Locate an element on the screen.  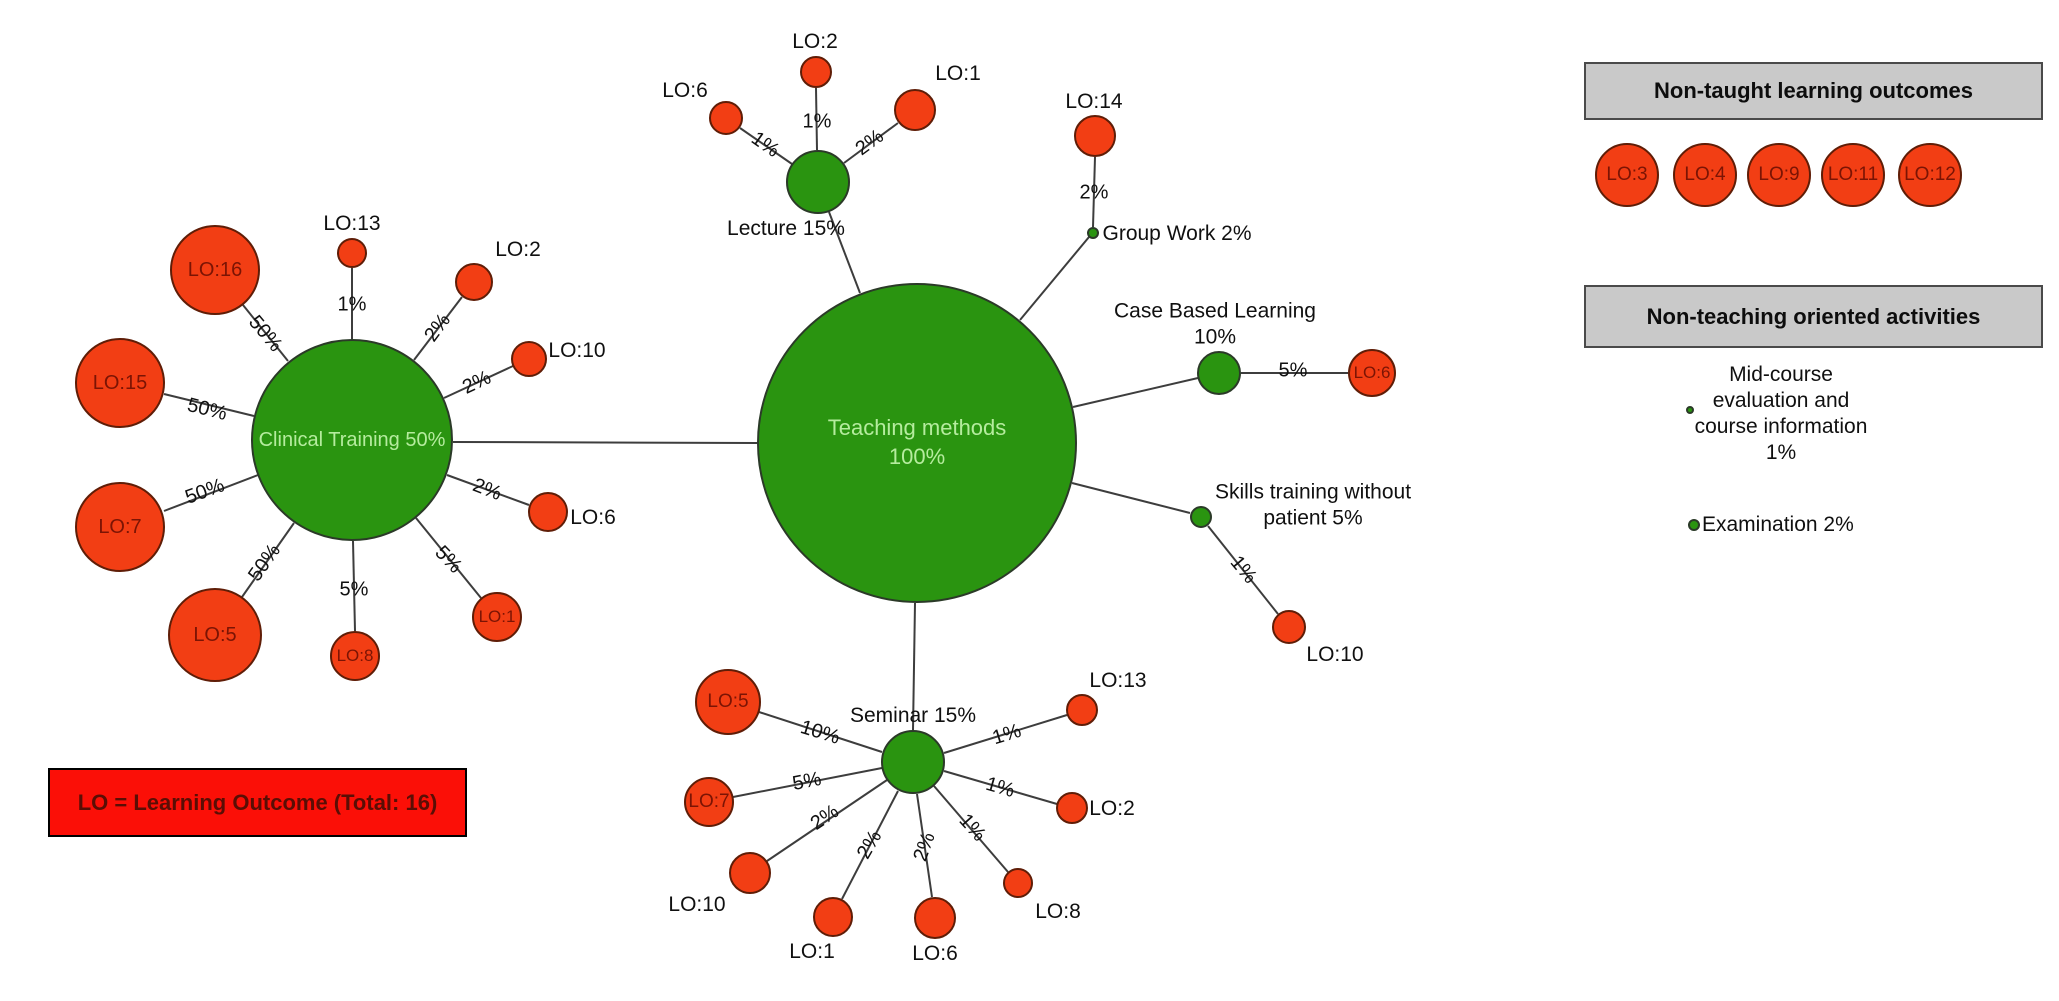
node-label-clinical-lo1: LO:1 is located at coordinates (497, 616).